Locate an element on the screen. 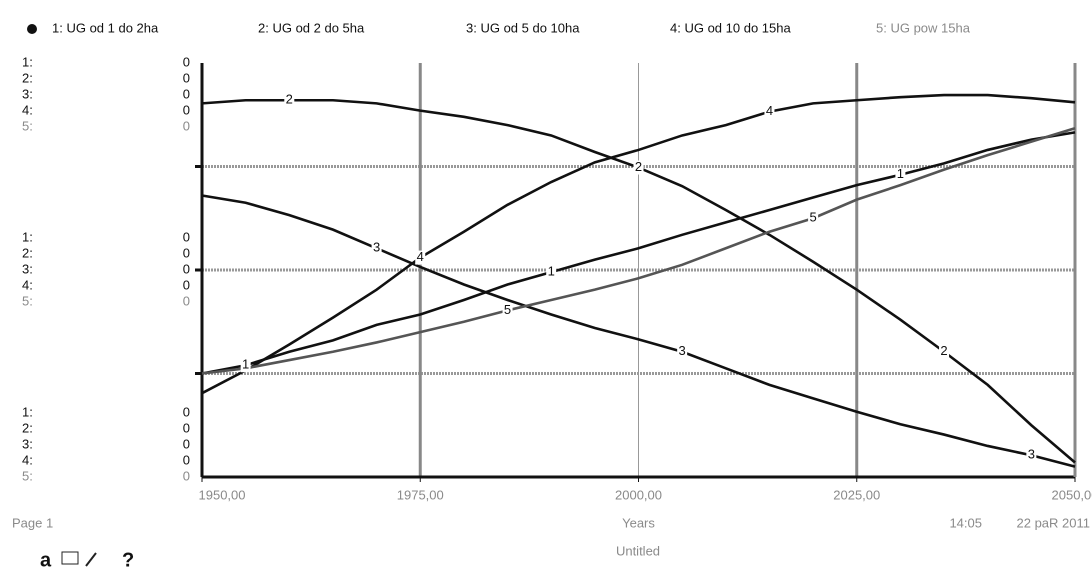  legend-entry: 1: UG od 1 do 2ha is located at coordinates (105, 27).